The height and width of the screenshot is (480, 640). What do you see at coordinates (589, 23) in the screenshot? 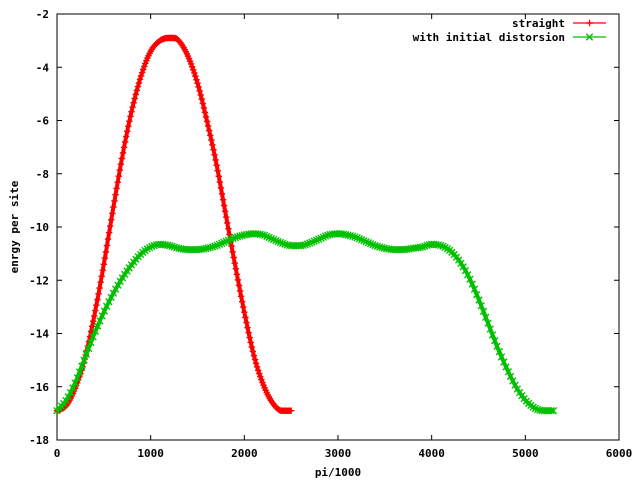
I see `legend-marker` at bounding box center [589, 23].